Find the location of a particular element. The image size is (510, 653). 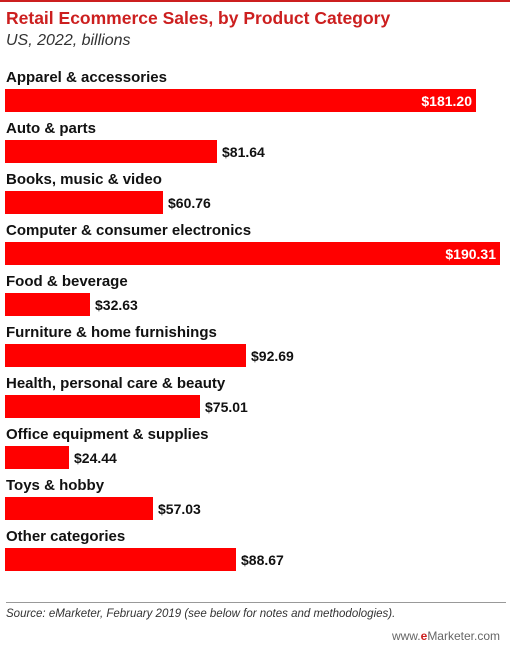

value-label: $181.20 is located at coordinates (446, 101).